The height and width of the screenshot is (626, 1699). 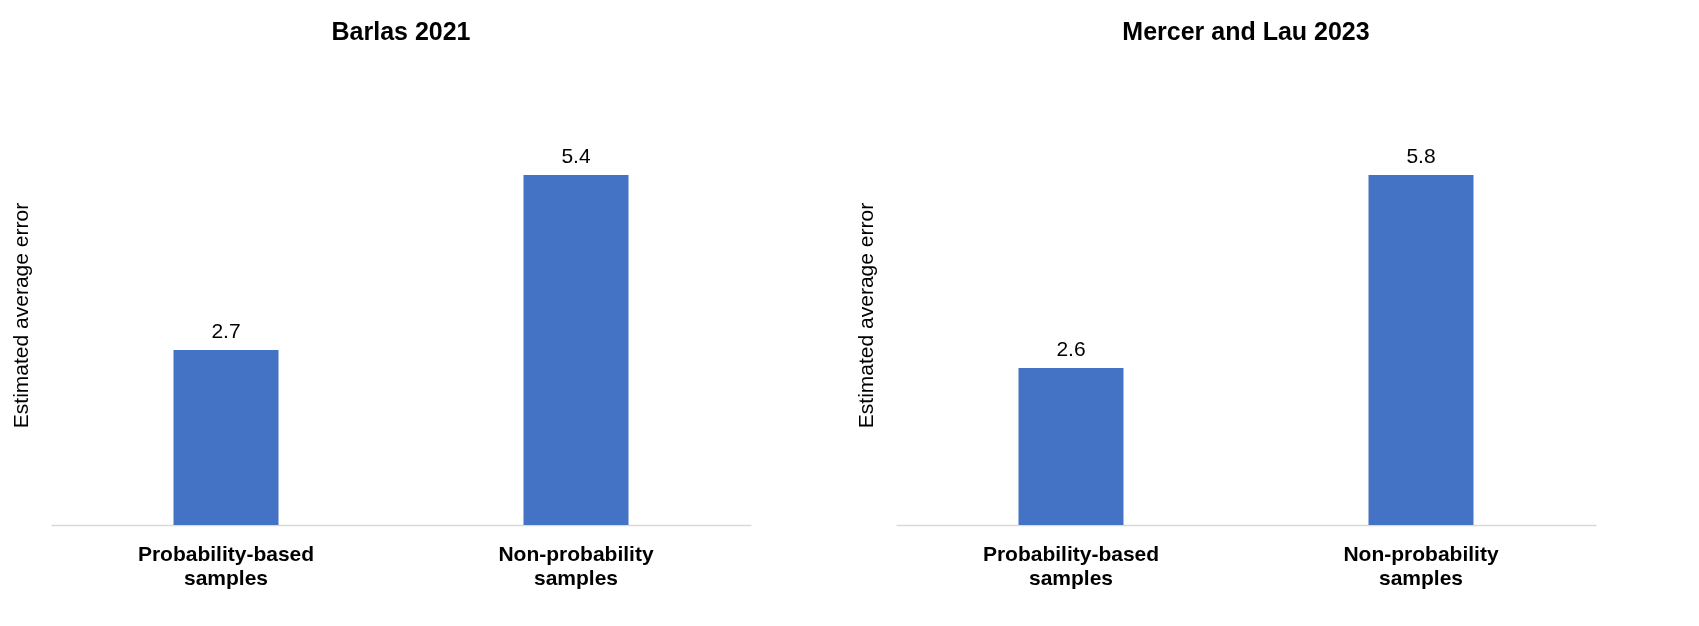 I want to click on chart-title: Mercer and Lau 2023, so click(x=1246, y=31).